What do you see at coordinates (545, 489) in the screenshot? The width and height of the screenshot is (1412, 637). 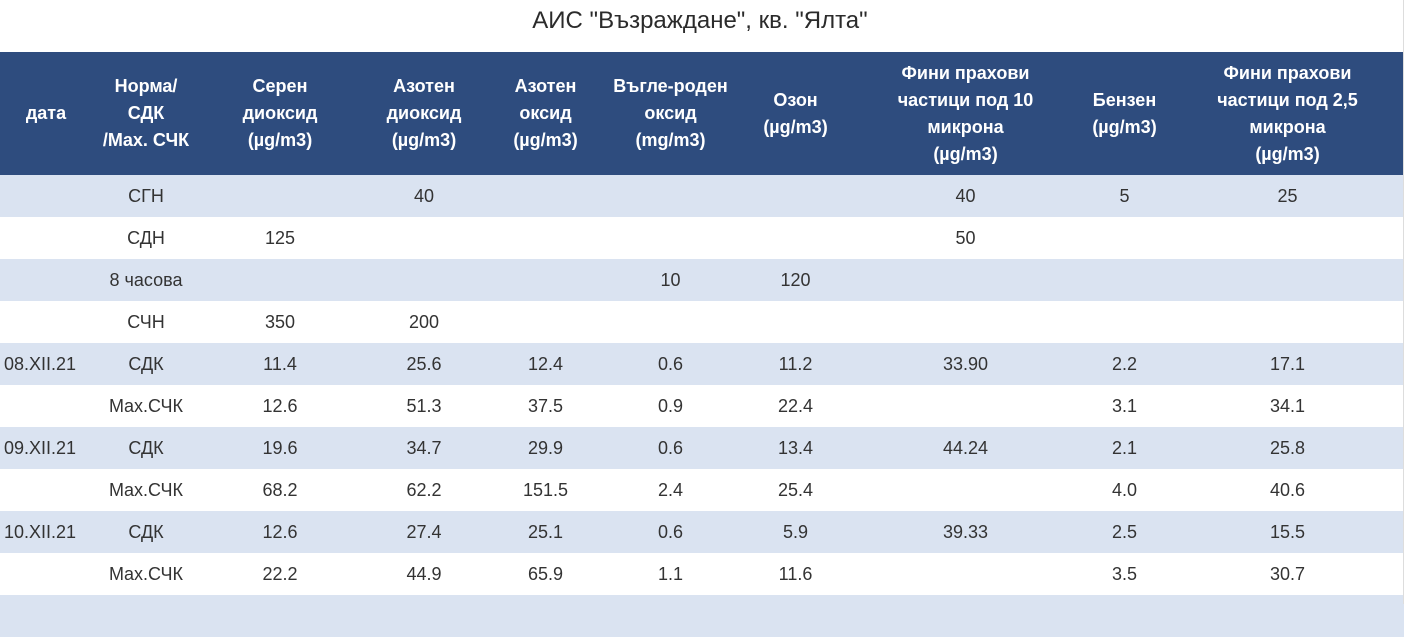 I see `value-cell: 151.5` at bounding box center [545, 489].